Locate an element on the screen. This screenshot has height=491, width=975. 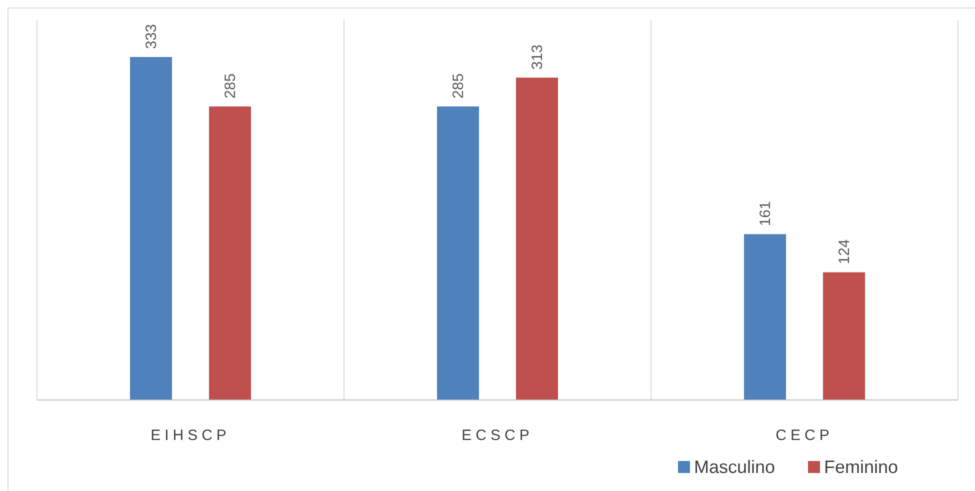
data-label: 124 is located at coordinates (844, 251).